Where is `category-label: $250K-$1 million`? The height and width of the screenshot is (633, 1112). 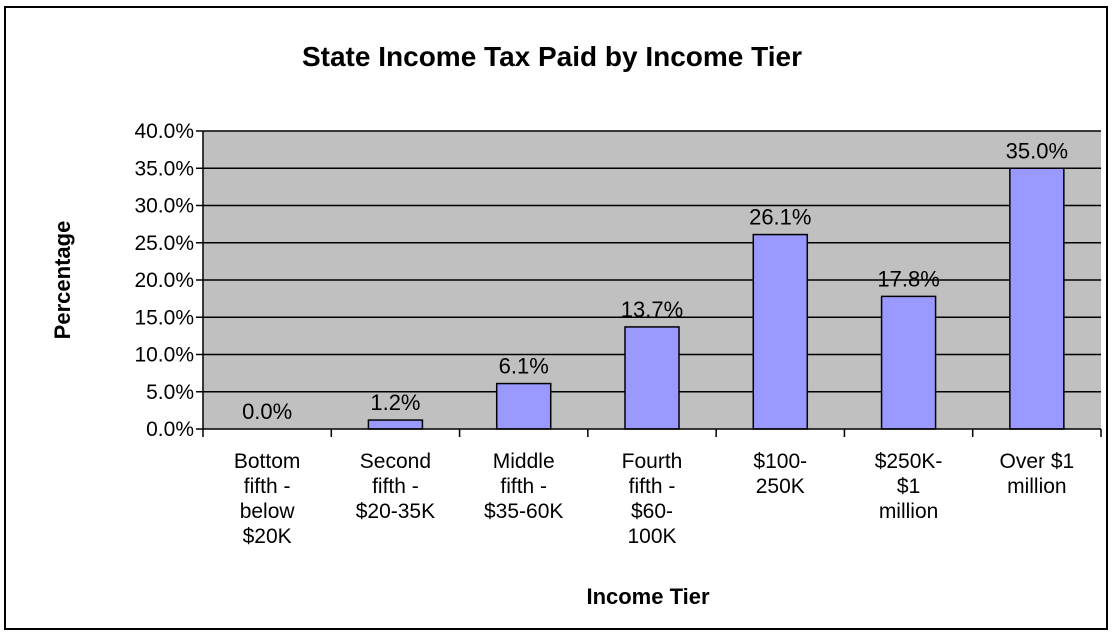
category-label: $250K-$1 million is located at coordinates (909, 486).